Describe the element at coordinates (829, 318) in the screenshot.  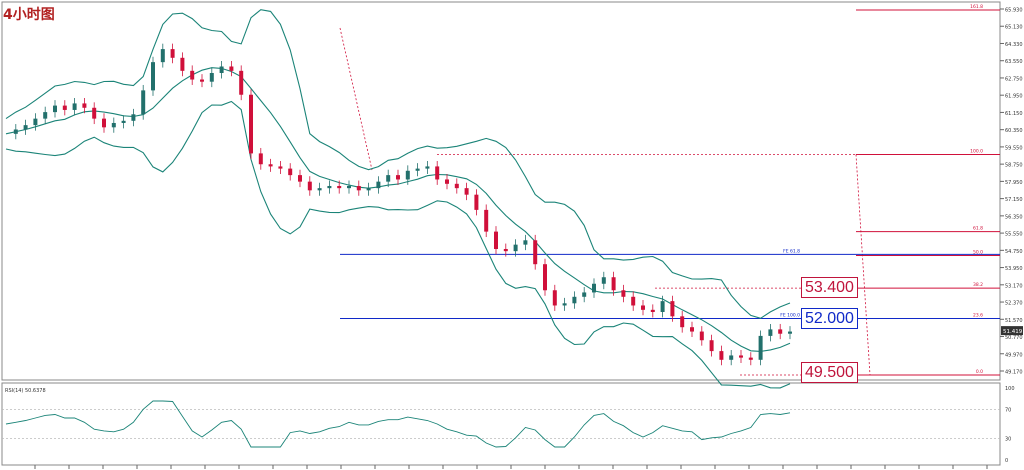
I see `level-tag-52-000: 52.000` at that location.